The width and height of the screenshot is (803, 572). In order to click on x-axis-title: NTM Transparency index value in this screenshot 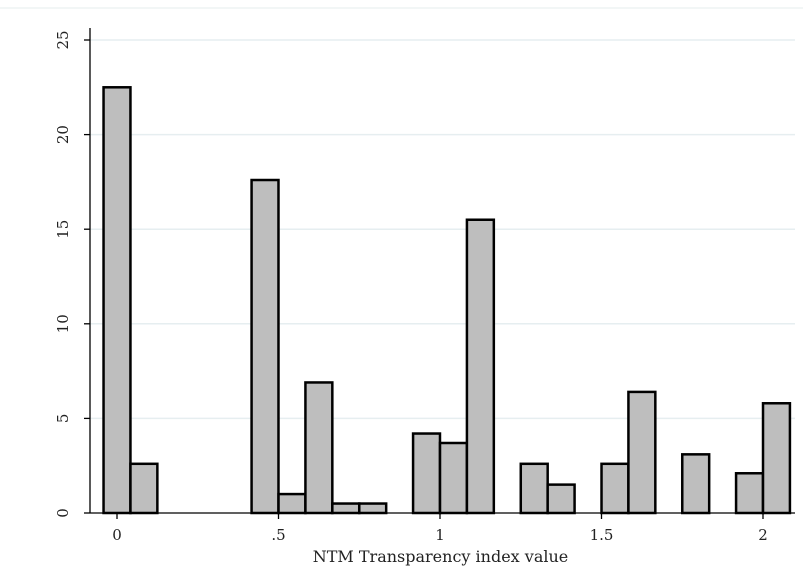, I will do `click(441, 556)`.